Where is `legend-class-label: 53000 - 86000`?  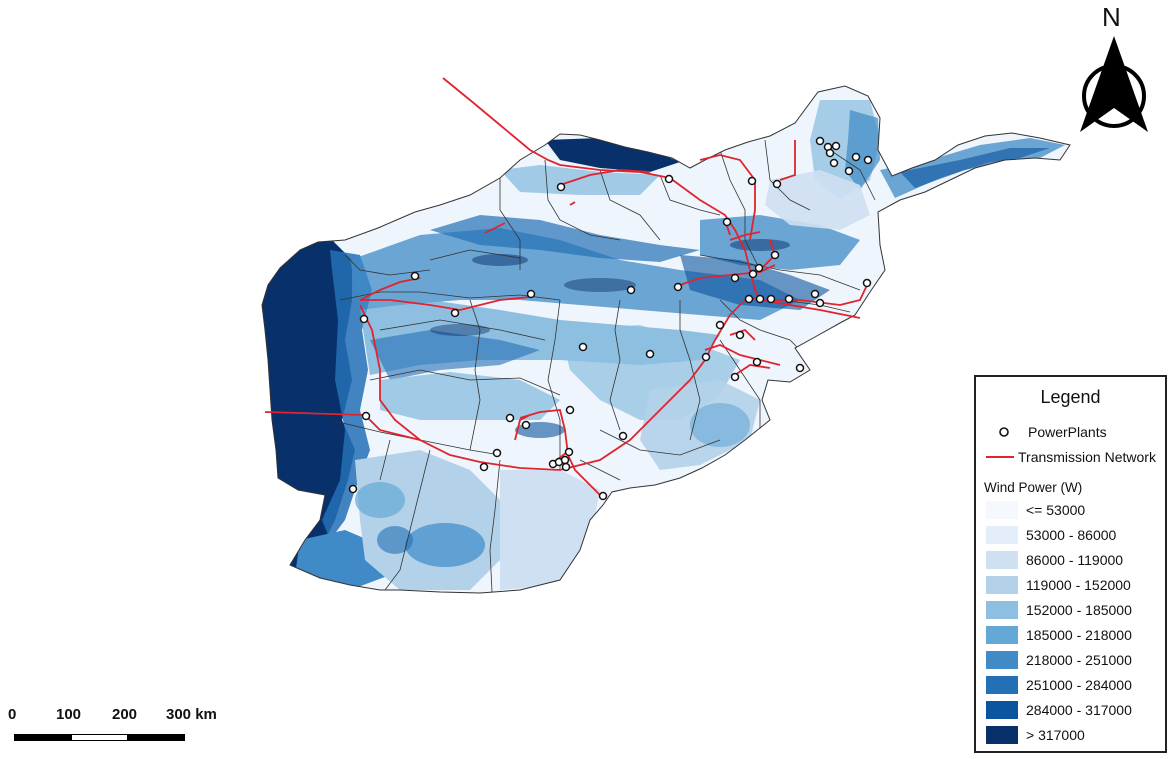
legend-class-label: 53000 - 86000 is located at coordinates (1071, 535).